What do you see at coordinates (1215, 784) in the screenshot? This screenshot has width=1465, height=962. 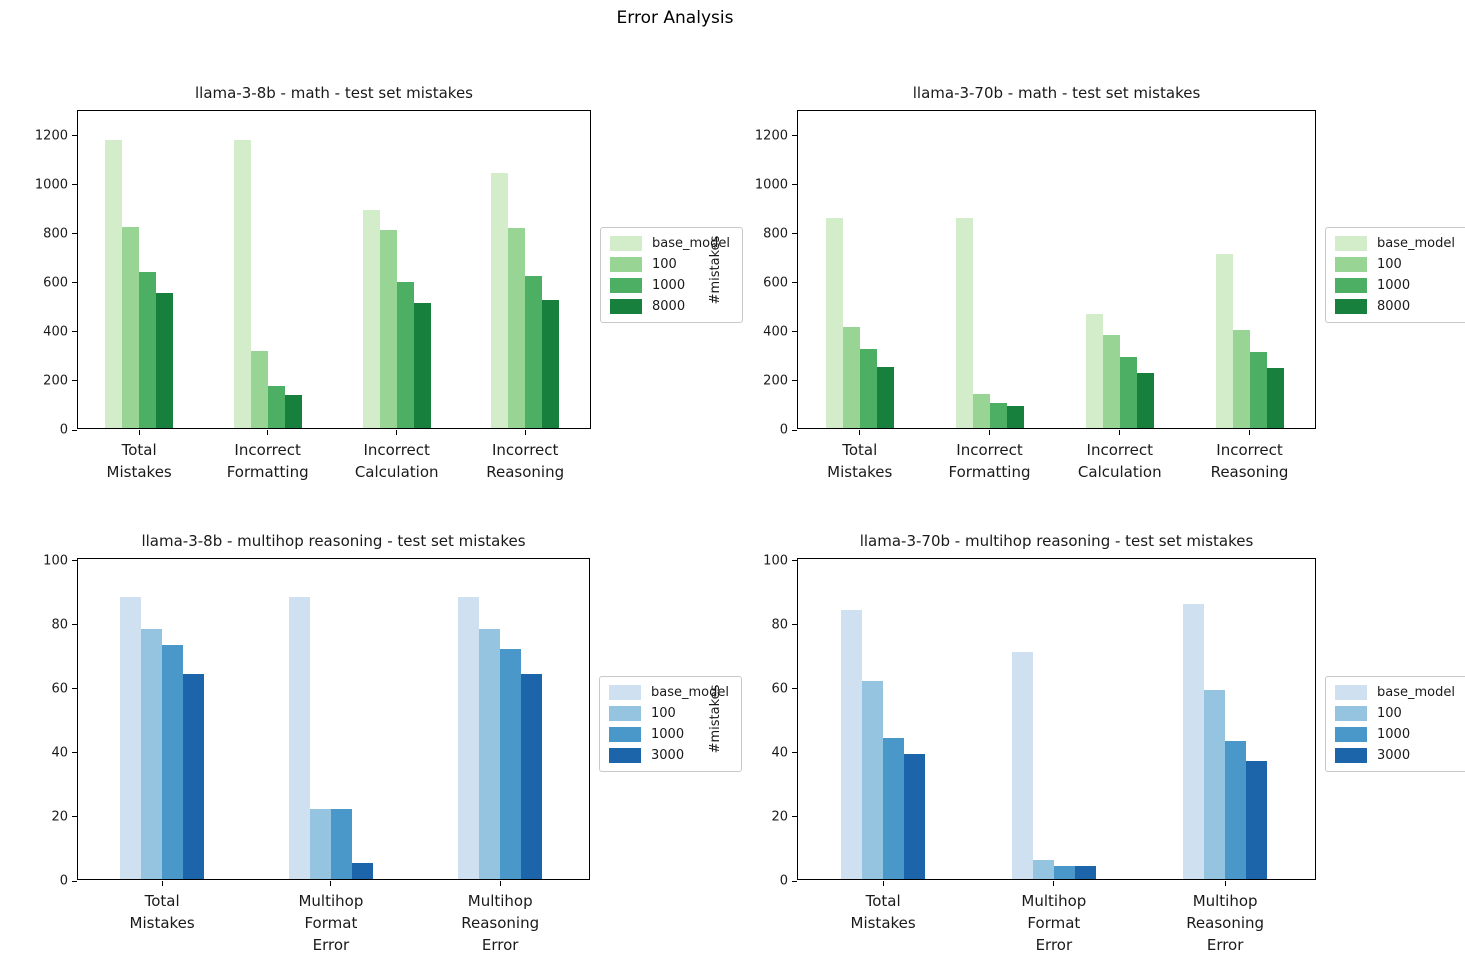 I see `bar-100-multihop-reasoning-error` at bounding box center [1215, 784].